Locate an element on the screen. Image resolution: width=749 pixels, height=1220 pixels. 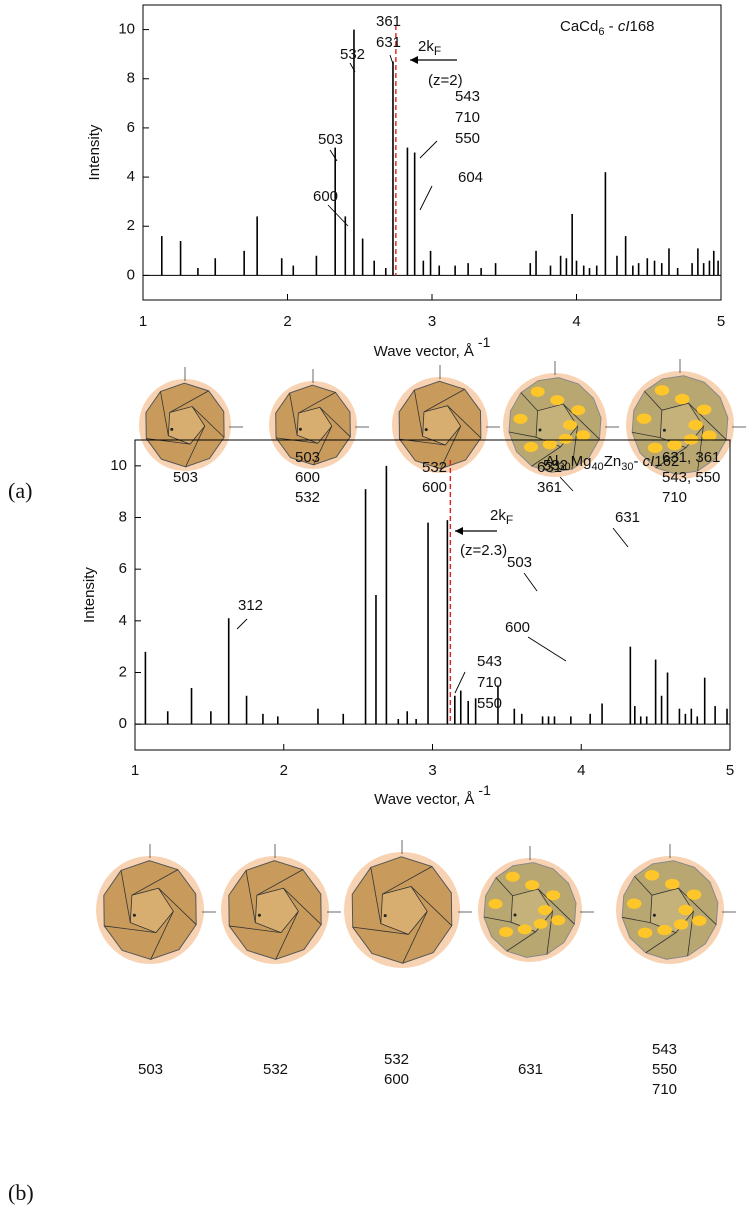
peak-annotation: 604 is located at coordinates (470, 177).